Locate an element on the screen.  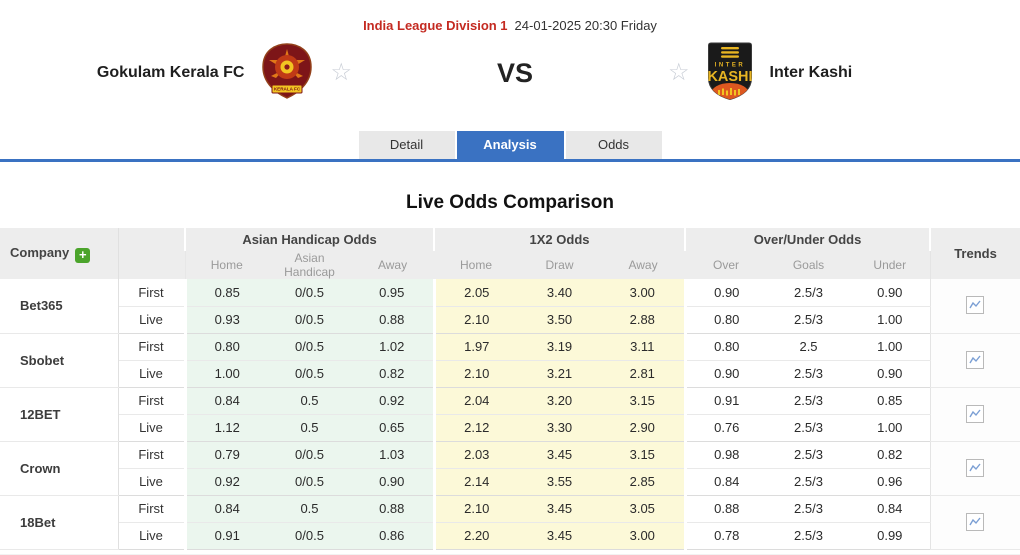
subcol-ou-over: Over is located at coordinates (726, 265).